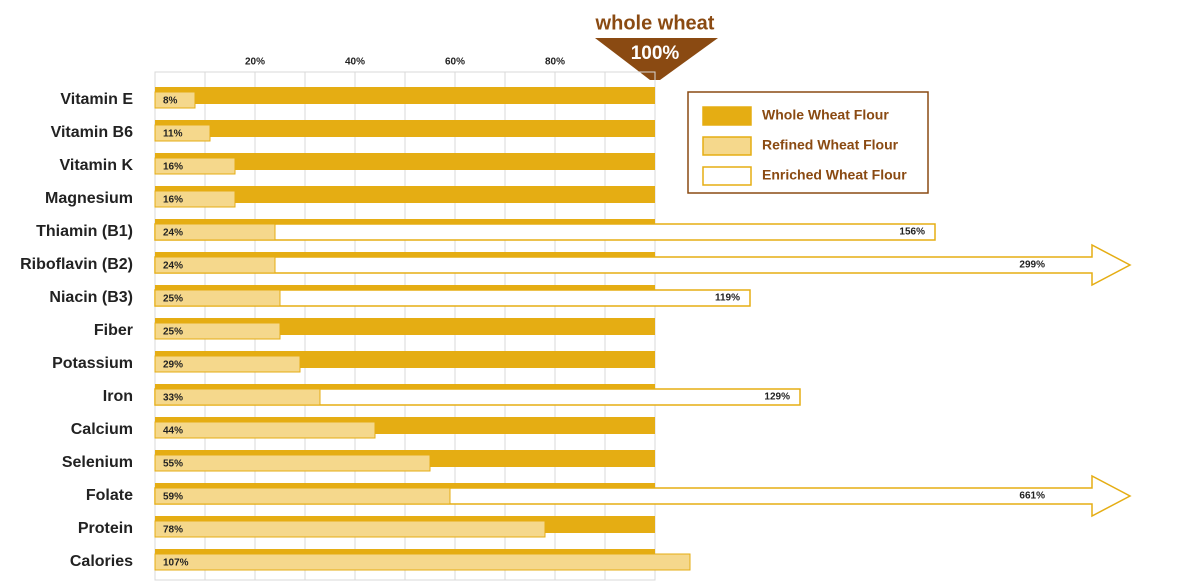  What do you see at coordinates (830, 145) in the screenshot?
I see `legend-label: Refined Wheat Flour` at bounding box center [830, 145].